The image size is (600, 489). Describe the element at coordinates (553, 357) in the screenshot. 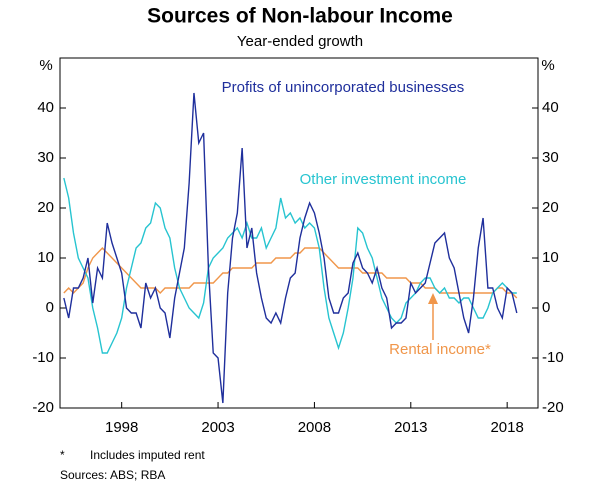

I see `y2-tick-label: -10` at that location.